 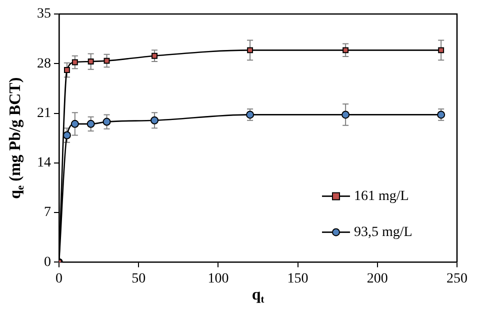 I want to click on y-tick-label: 35, so click(x=44, y=14).